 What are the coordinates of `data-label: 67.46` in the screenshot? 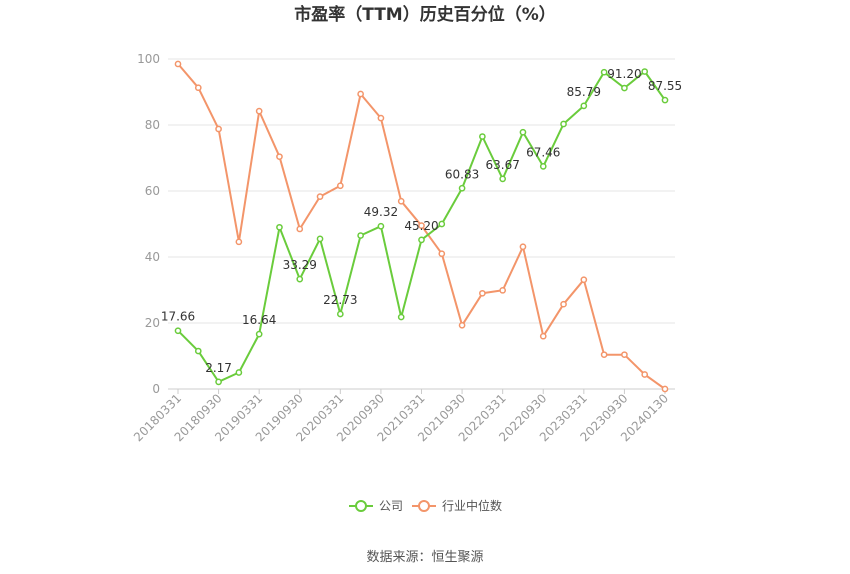 It's located at (543, 152).